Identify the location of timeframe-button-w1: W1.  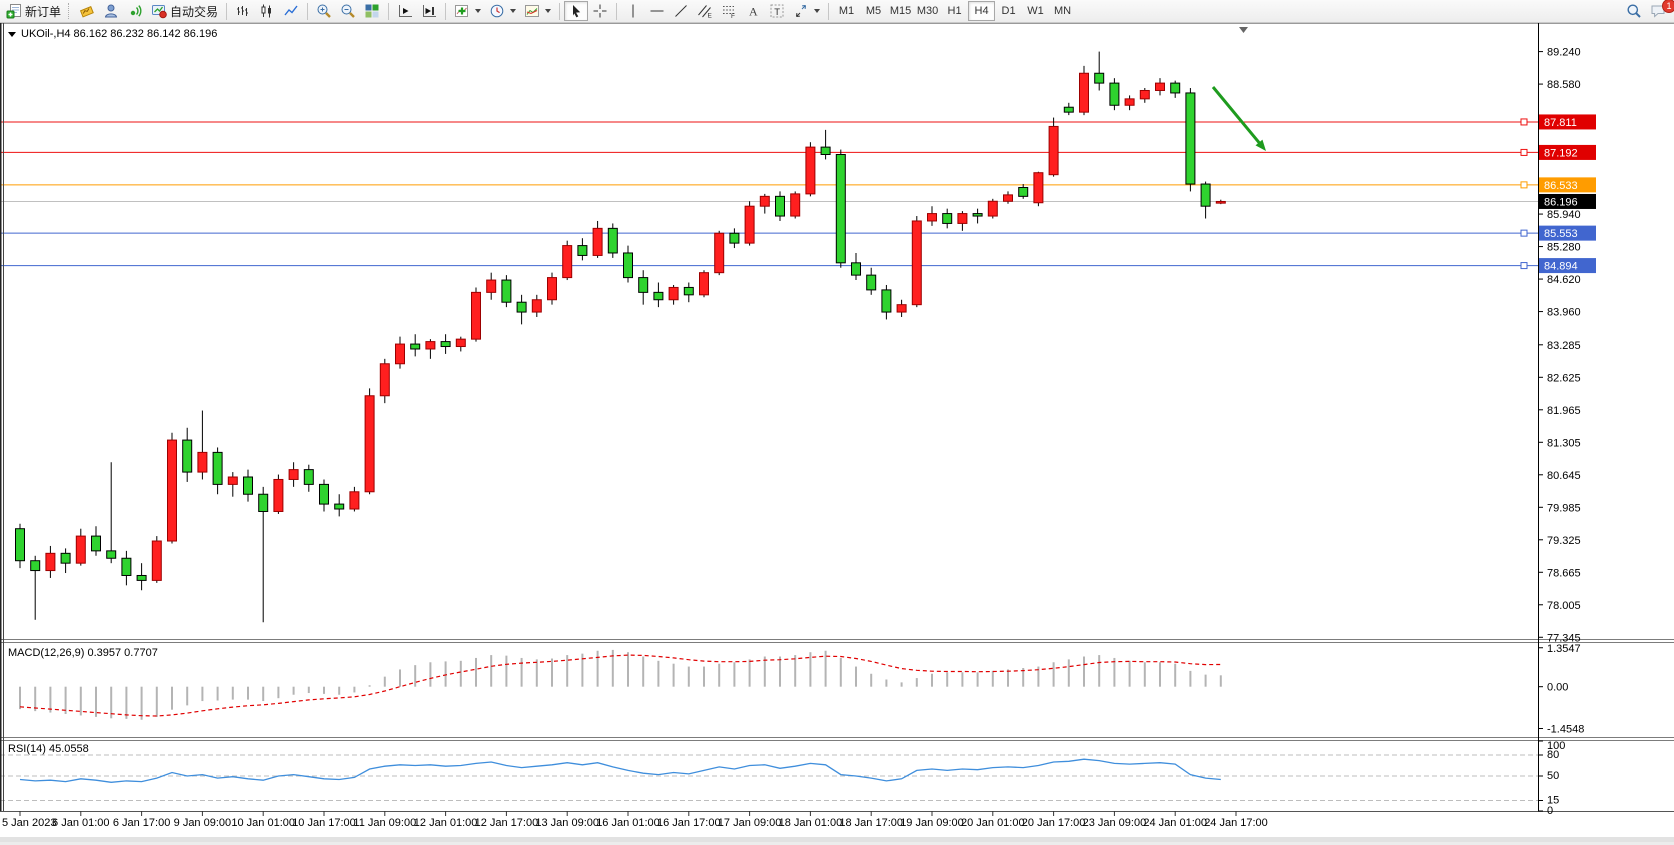
(1035, 11).